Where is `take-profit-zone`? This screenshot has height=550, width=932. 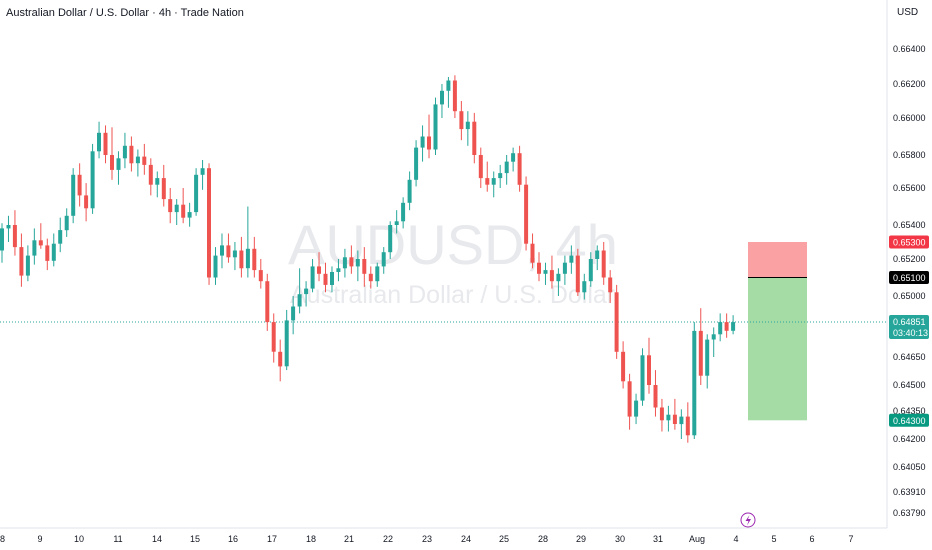
take-profit-zone is located at coordinates (777, 349).